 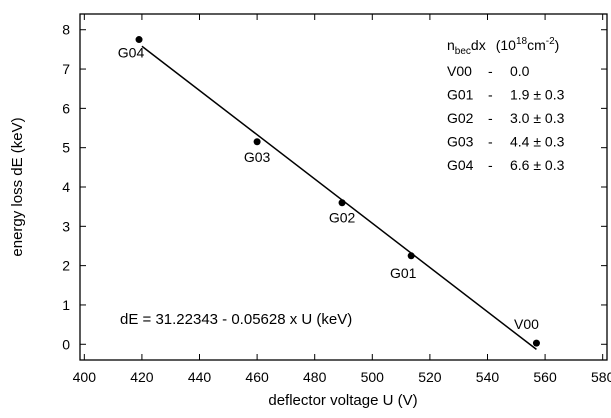 I want to click on y-axis-label: energy loss dE (keV), so click(x=17, y=186).